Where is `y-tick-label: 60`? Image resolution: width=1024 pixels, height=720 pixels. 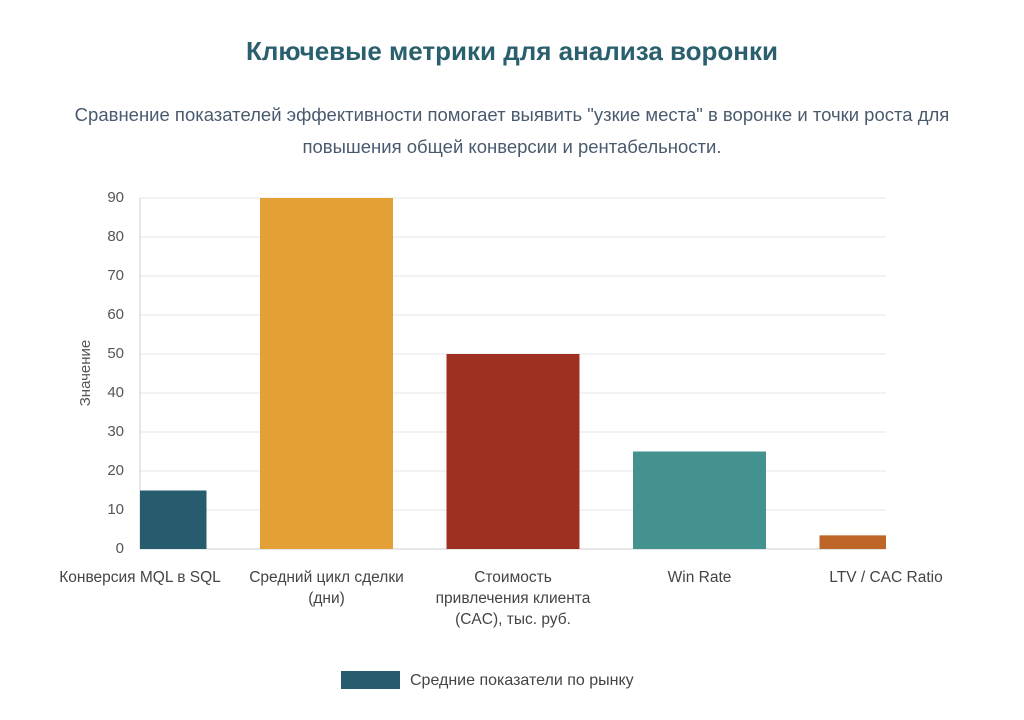
y-tick-label: 60 is located at coordinates (115, 314).